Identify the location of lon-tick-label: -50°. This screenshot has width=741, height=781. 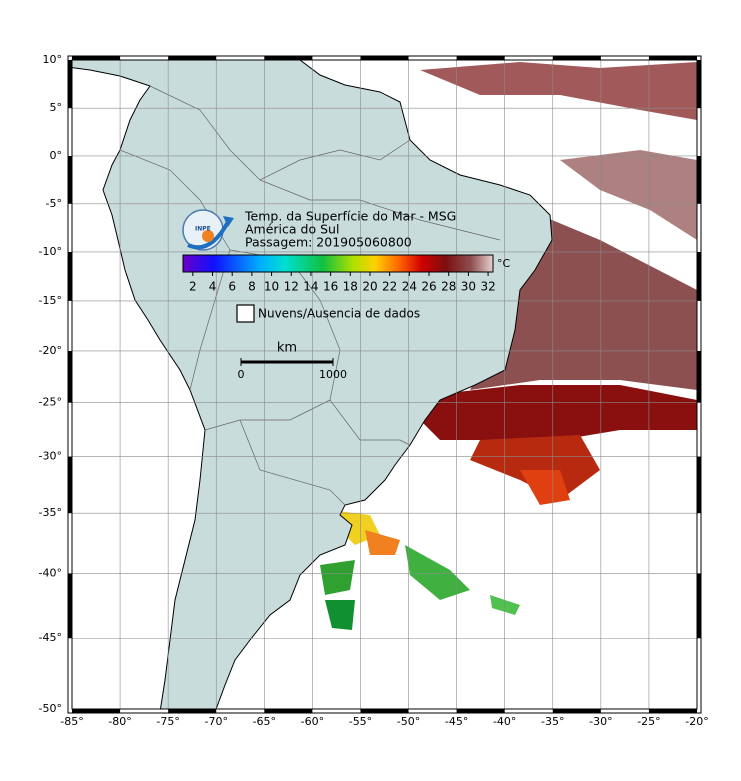
(408, 721).